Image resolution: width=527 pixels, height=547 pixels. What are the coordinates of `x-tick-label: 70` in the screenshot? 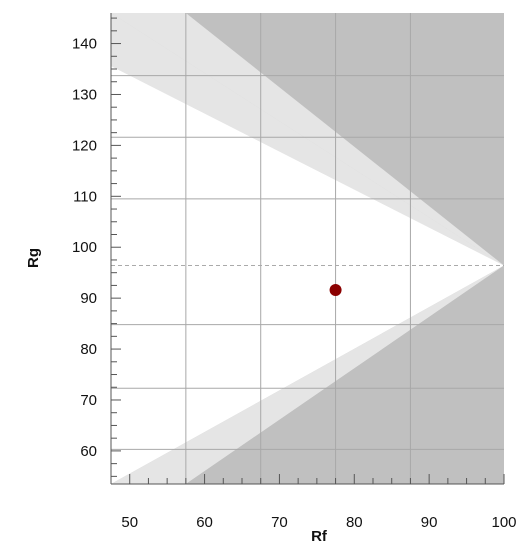 It's located at (279, 522).